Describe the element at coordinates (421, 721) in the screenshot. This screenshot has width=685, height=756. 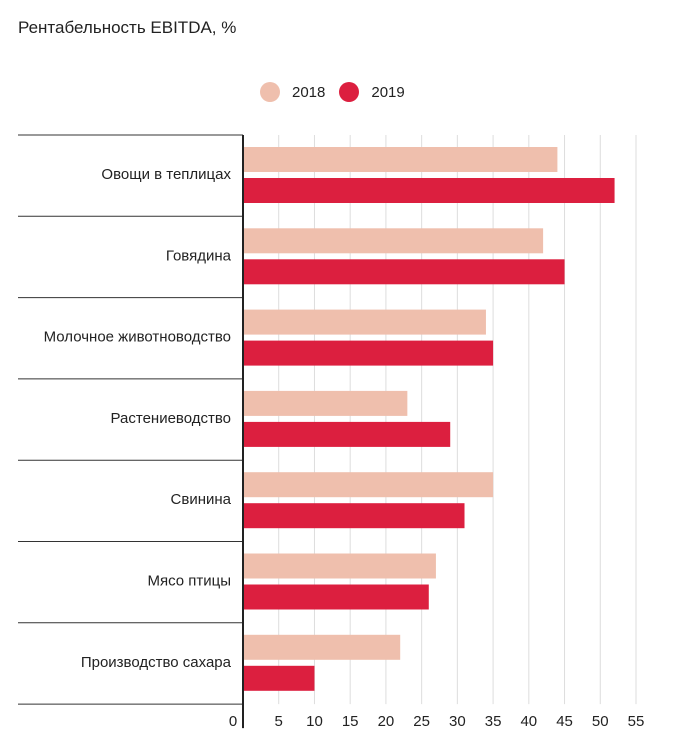
I see `x-tick-label: 25` at that location.